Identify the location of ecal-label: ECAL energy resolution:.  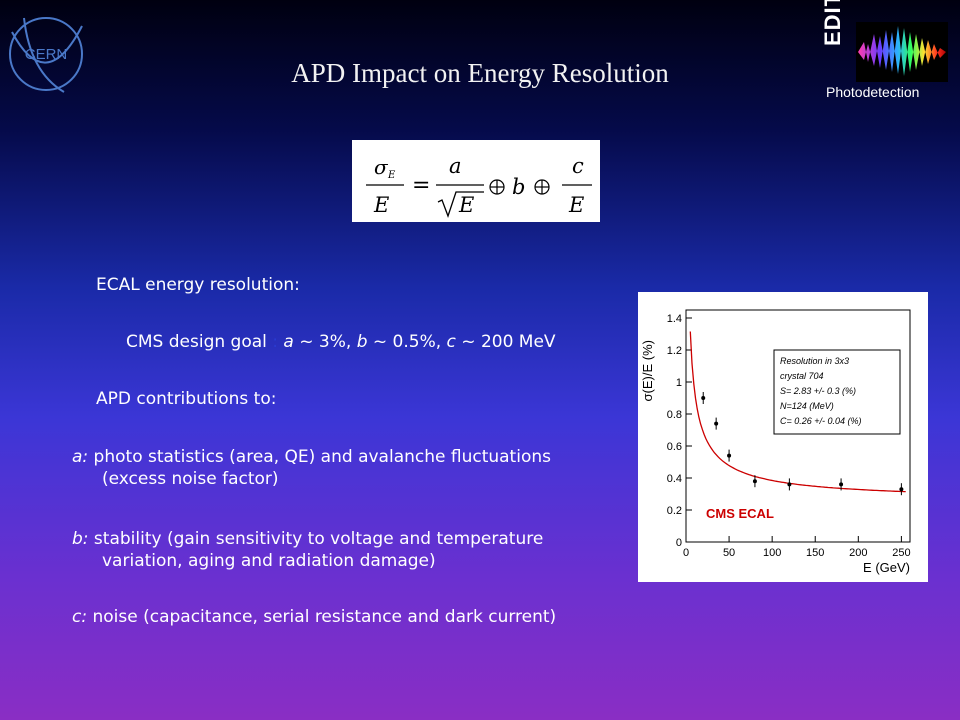
(198, 285).